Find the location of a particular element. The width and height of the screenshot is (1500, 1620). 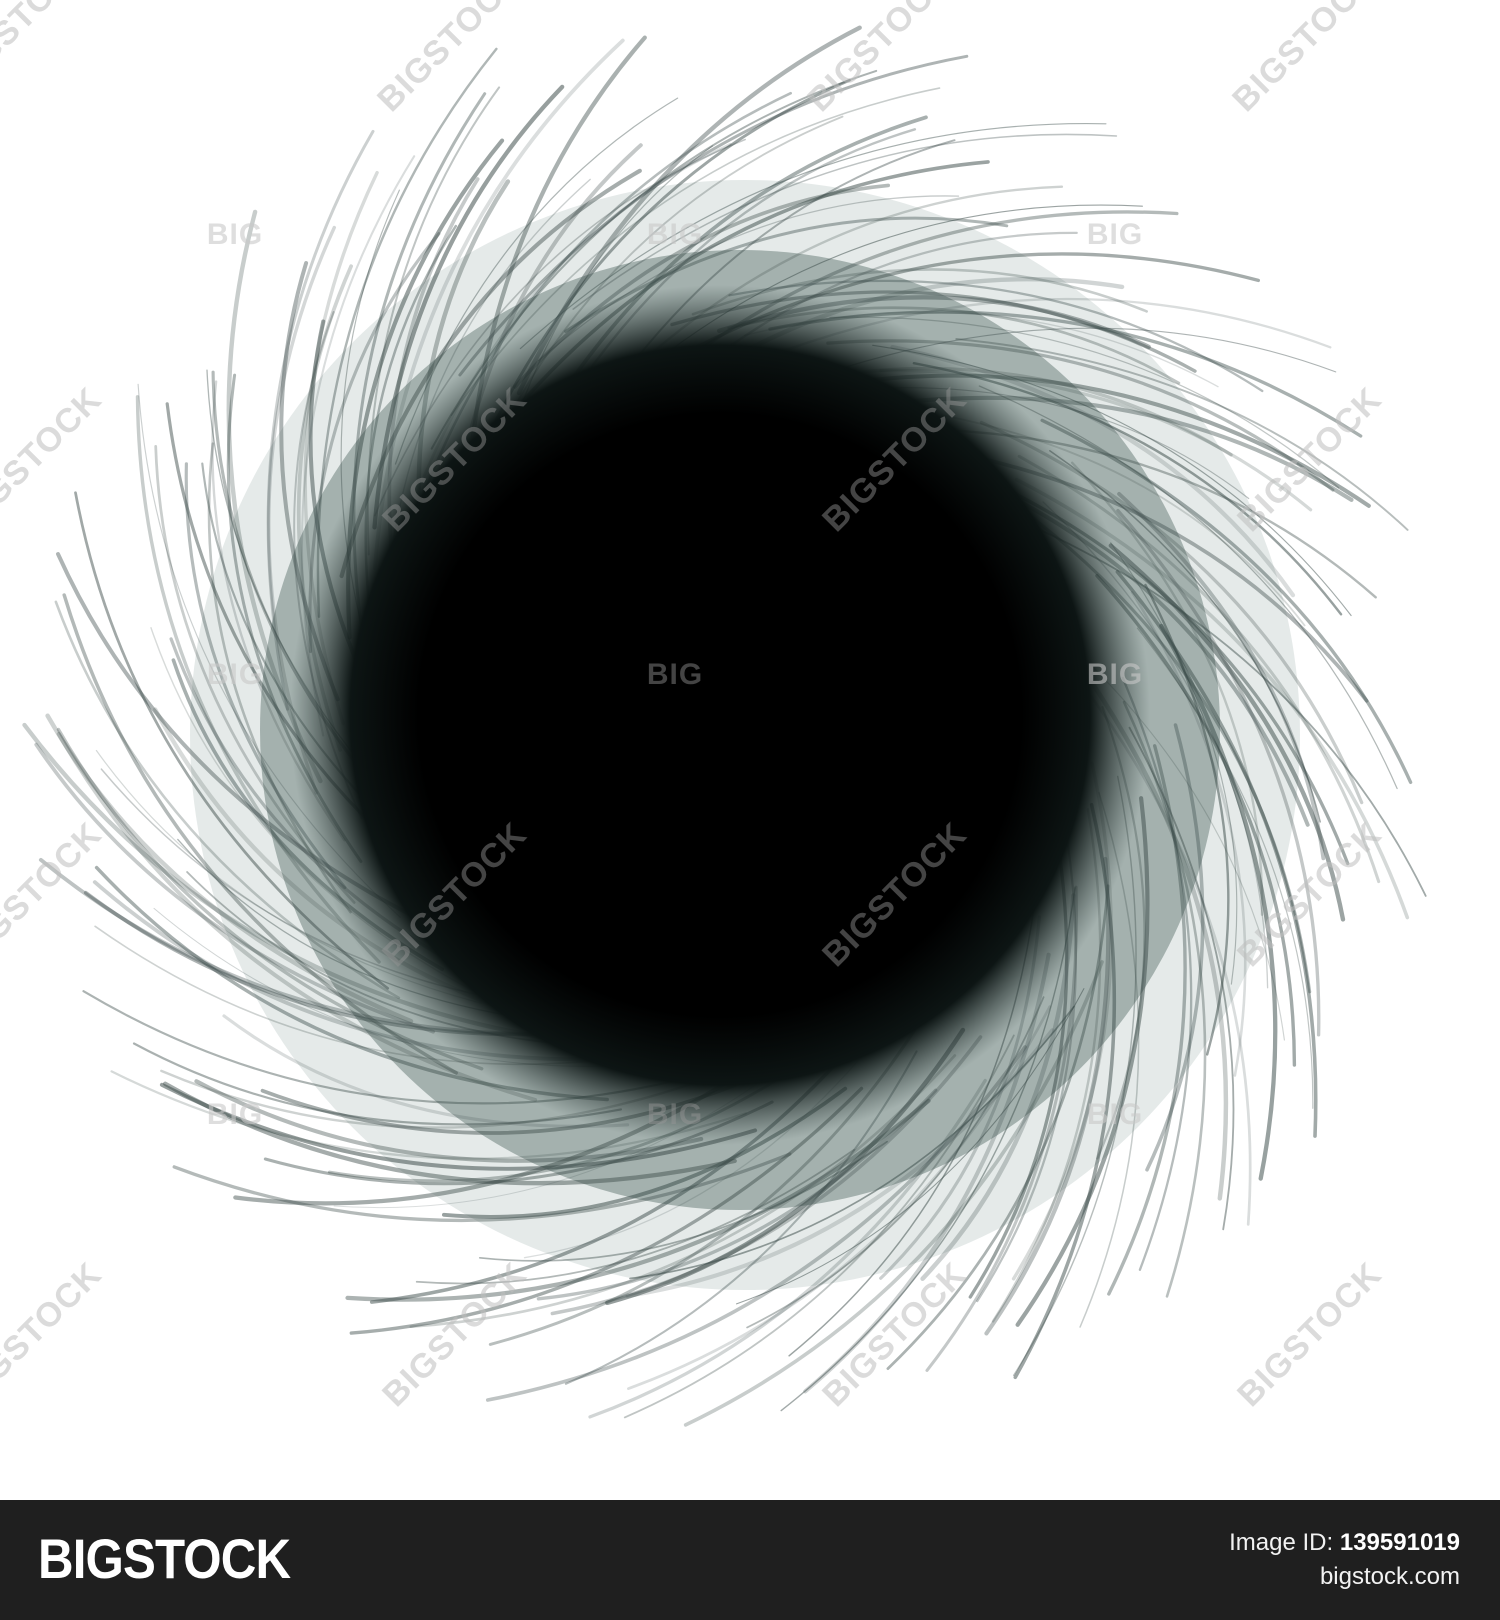

image-meta: Image ID: 139591019 bigstock.com is located at coordinates (1344, 1560).